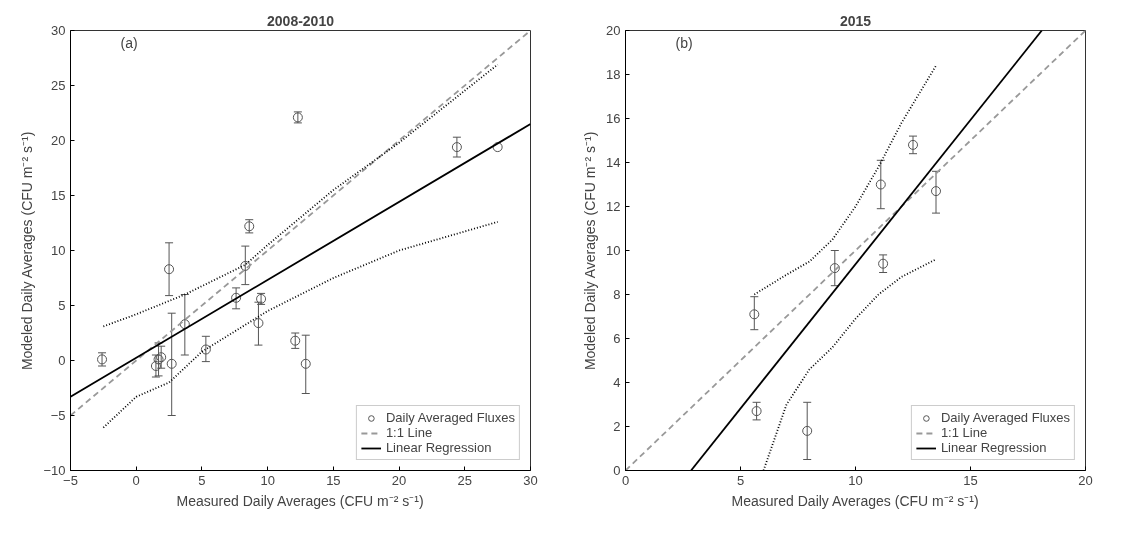 Image resolution: width=1121 pixels, height=538 pixels. Describe the element at coordinates (58, 30) in the screenshot. I see `y-tick-label: 30` at that location.